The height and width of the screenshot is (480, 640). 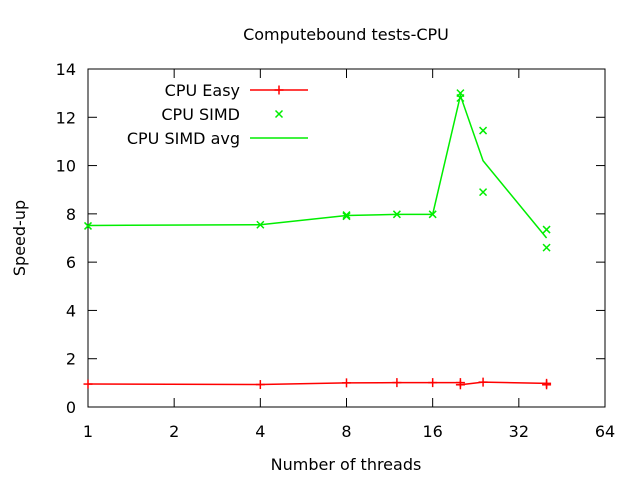 I want to click on series-line, so click(x=317, y=383).